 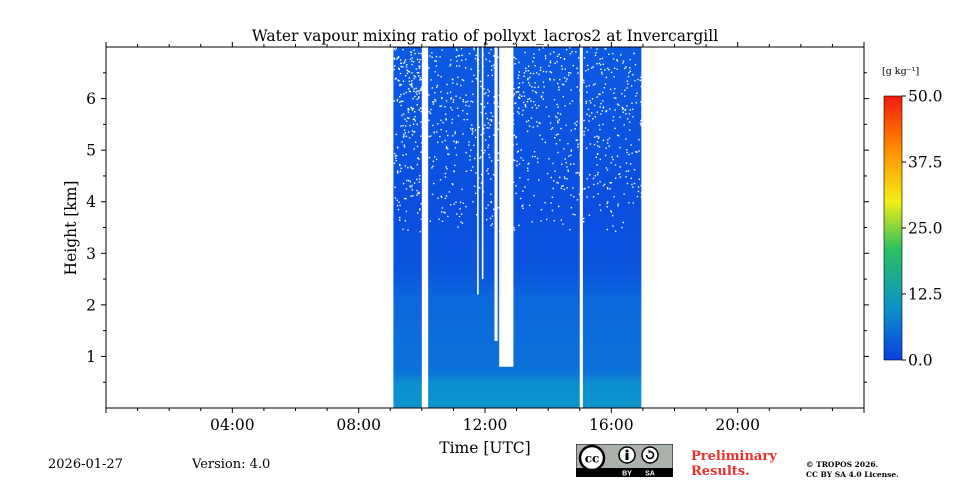 What do you see at coordinates (900, 71) in the screenshot?
I see `colorbar-unit-label: [g kg⁻¹]` at bounding box center [900, 71].